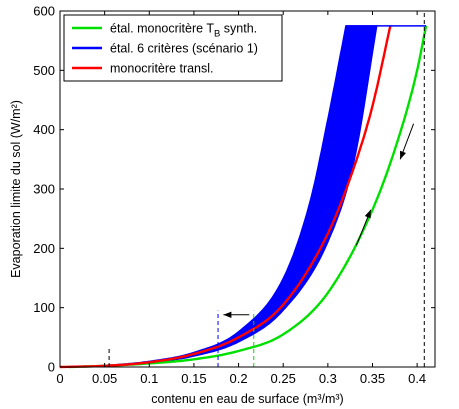 The width and height of the screenshot is (459, 409). Describe the element at coordinates (184, 49) in the screenshot. I see `legend-entry: étal. 6 critères (scénario 1)` at that location.